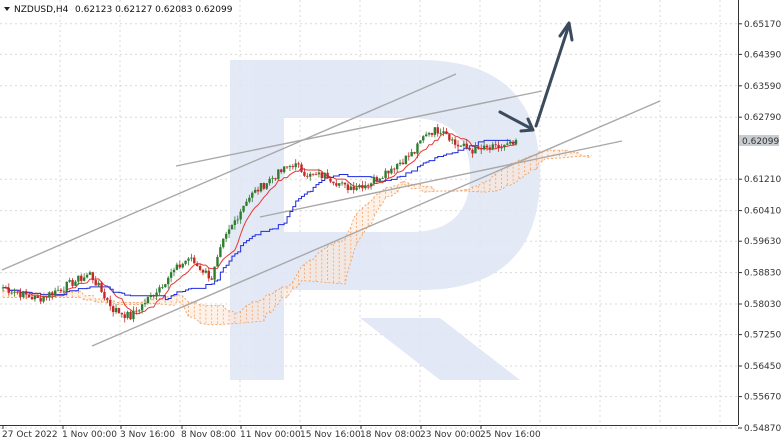  I want to click on price-tick-label: 0.60410, so click(762, 212).